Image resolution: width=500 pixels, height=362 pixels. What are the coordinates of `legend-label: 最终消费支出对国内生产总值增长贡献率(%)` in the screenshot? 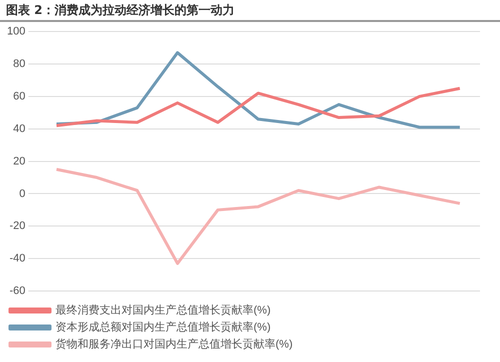 It's located at (163, 310).